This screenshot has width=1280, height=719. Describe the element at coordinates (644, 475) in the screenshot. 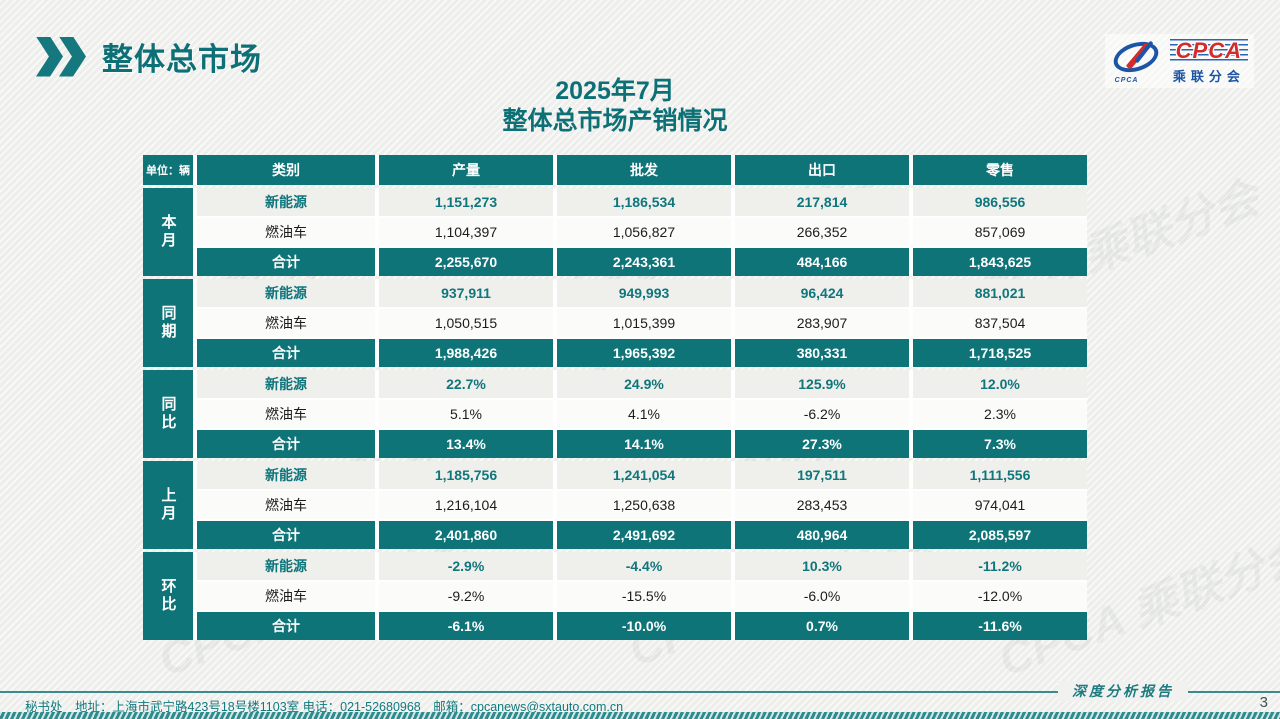

I see `value-cell: 1,241,054` at that location.